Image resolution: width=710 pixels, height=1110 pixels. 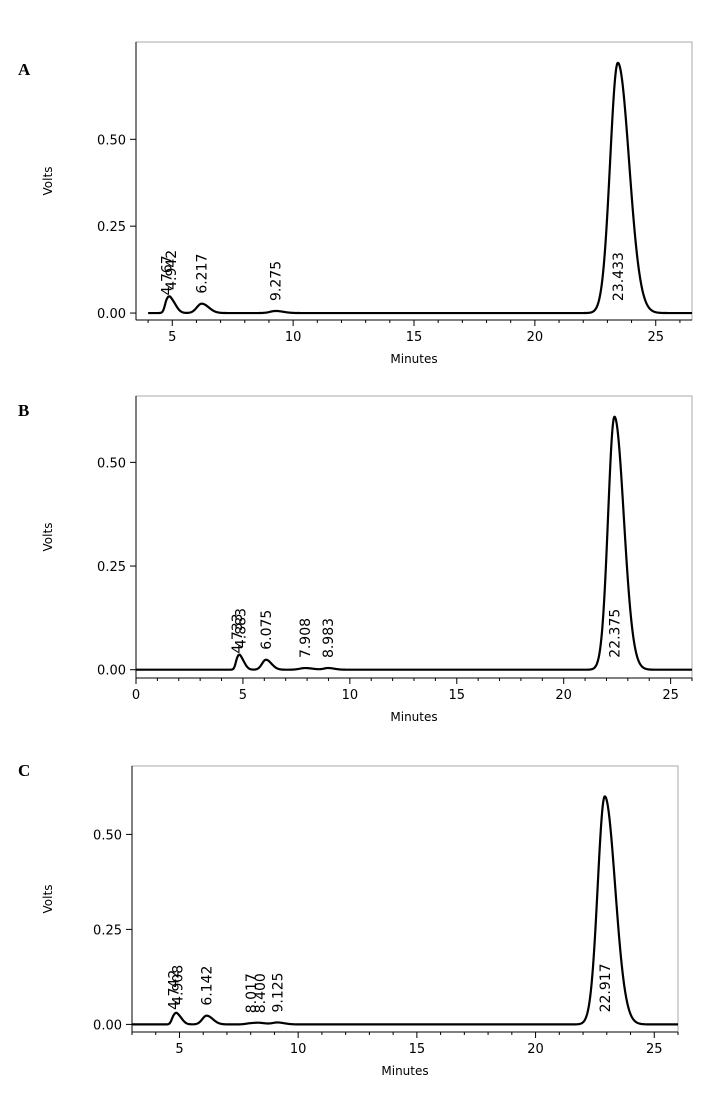 I want to click on peak-label: 8.400, so click(x=261, y=993).